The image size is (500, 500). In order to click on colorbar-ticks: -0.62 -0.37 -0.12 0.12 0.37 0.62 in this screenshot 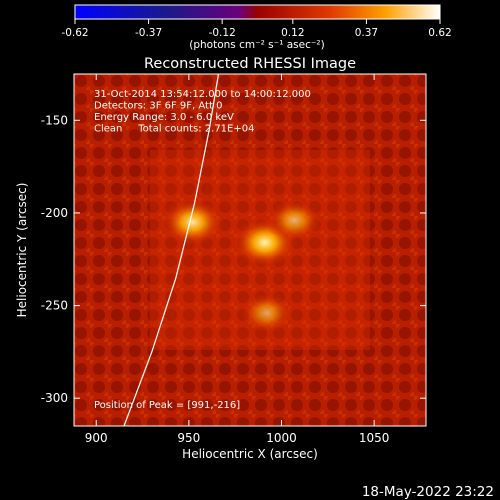, I will do `click(256, 29)`.